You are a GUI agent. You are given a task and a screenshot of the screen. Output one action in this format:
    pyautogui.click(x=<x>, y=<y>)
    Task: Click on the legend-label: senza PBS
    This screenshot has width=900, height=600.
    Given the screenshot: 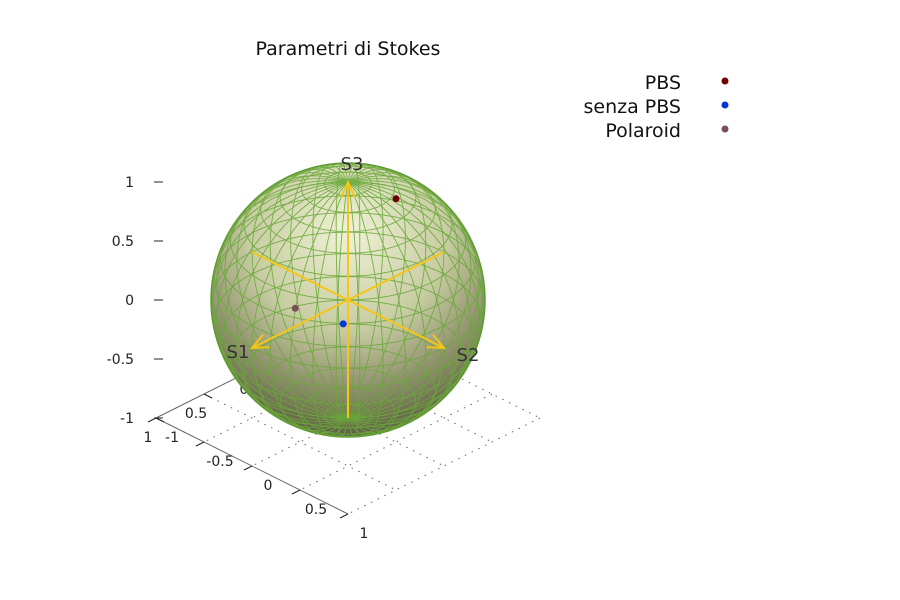 What is the action you would take?
    pyautogui.click(x=632, y=107)
    